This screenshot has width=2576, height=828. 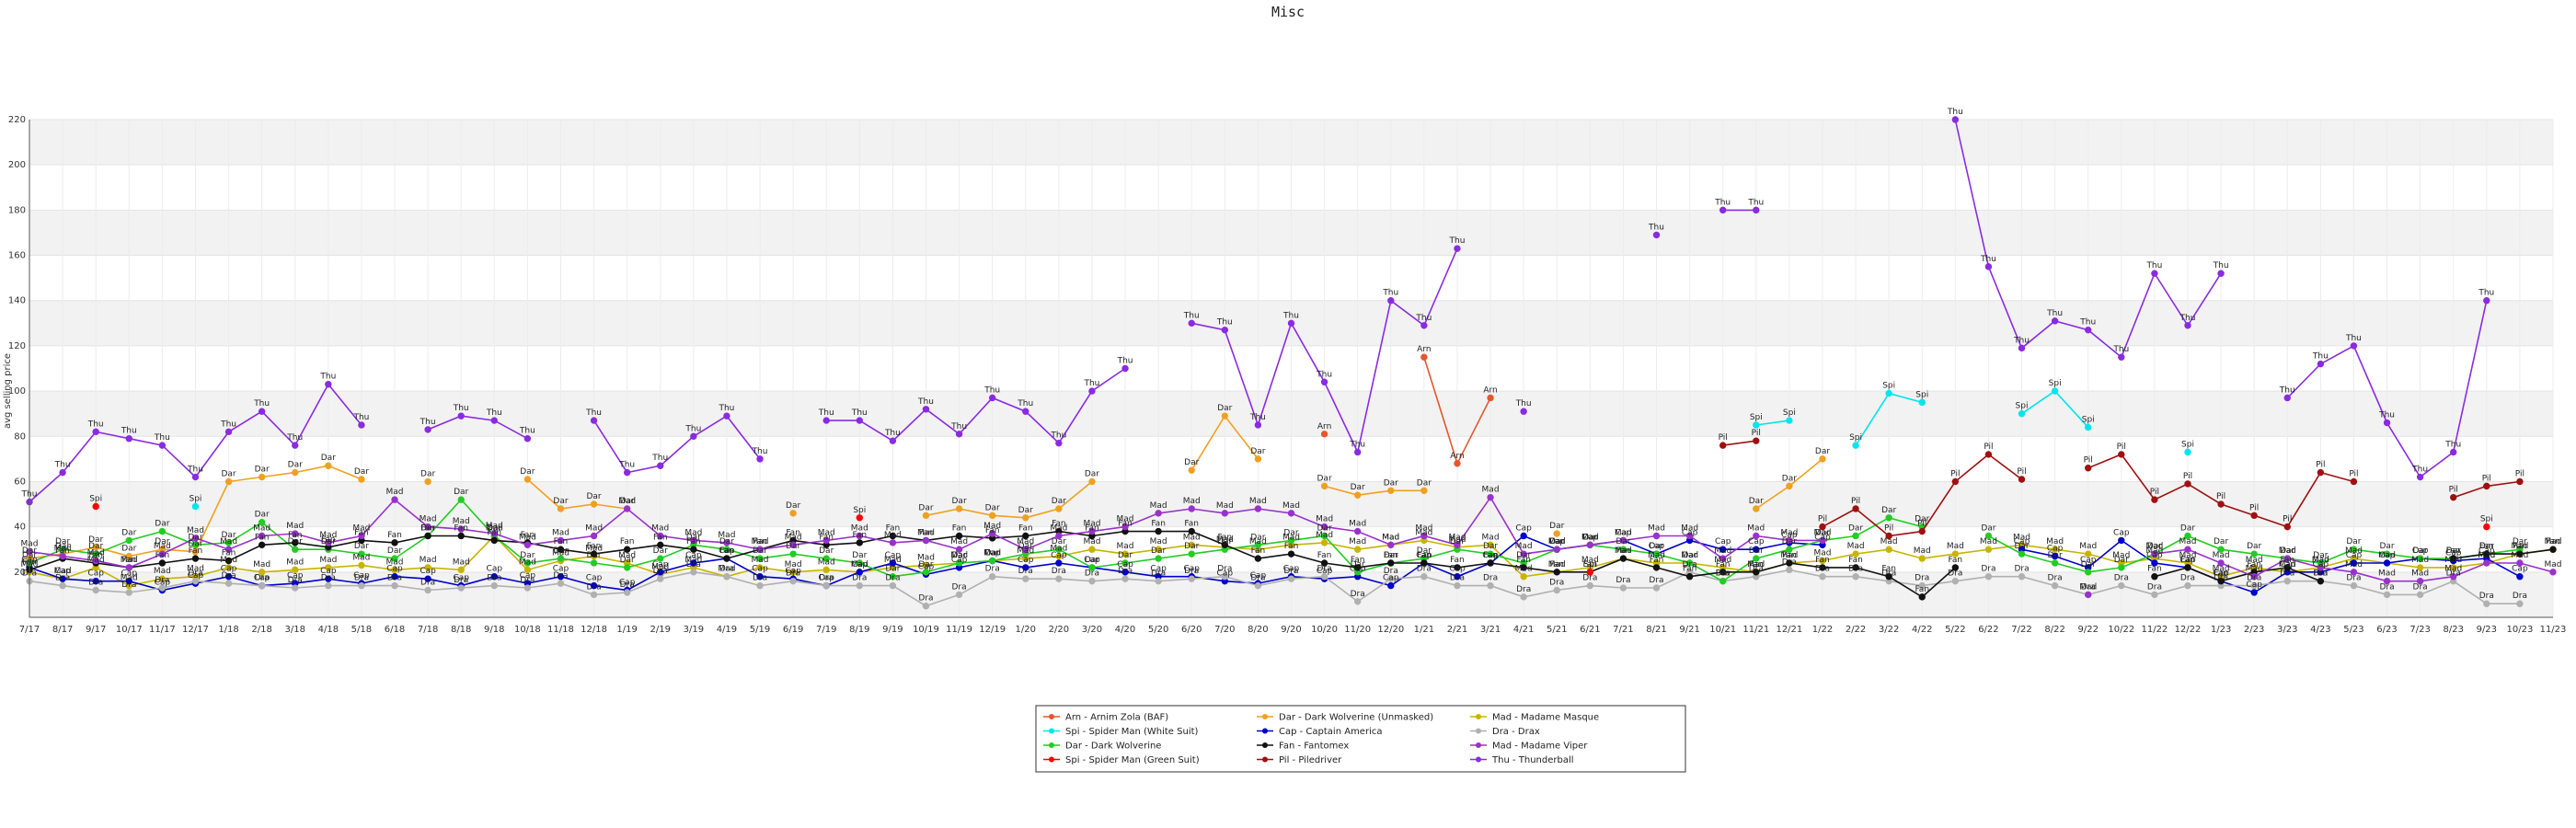 What do you see at coordinates (1772, 423) in the screenshot?
I see `series-line` at bounding box center [1772, 423].